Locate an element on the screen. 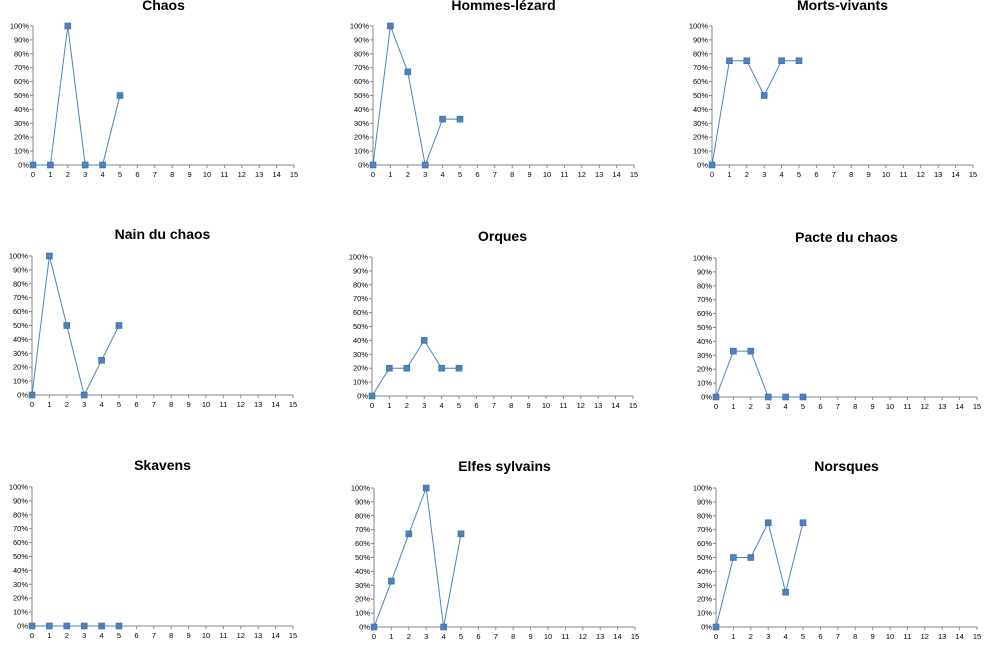  series-line is located at coordinates (417, 557).